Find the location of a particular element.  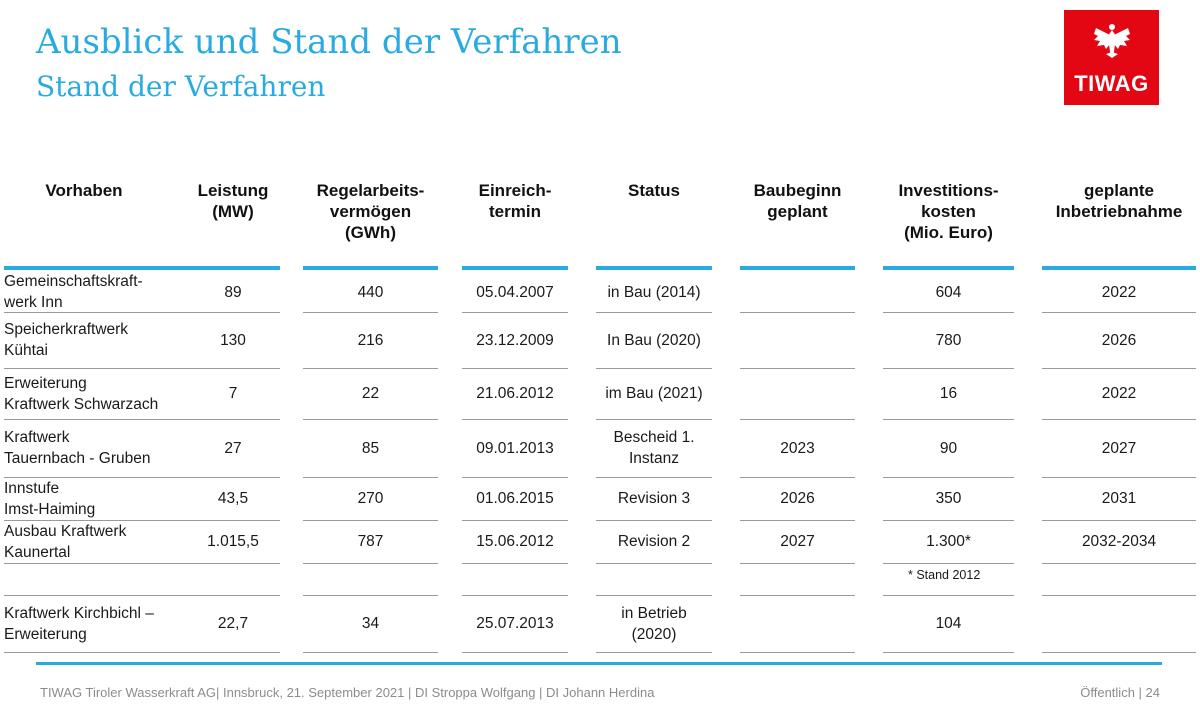

cell-text: Revision 3 is located at coordinates (654, 498).